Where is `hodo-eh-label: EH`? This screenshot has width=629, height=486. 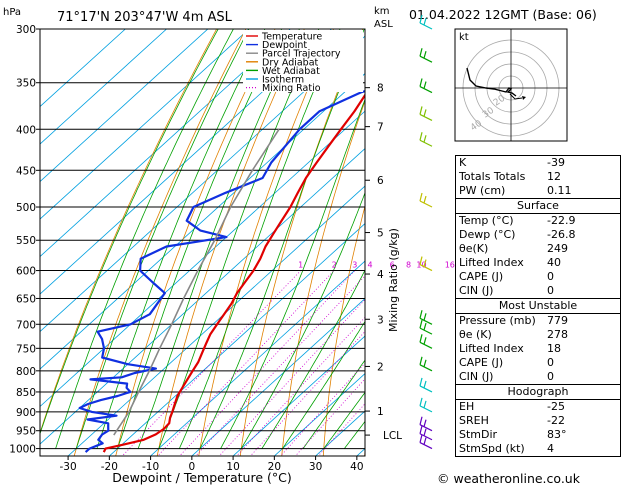 hodo-eh-label: EH is located at coordinates (467, 406).